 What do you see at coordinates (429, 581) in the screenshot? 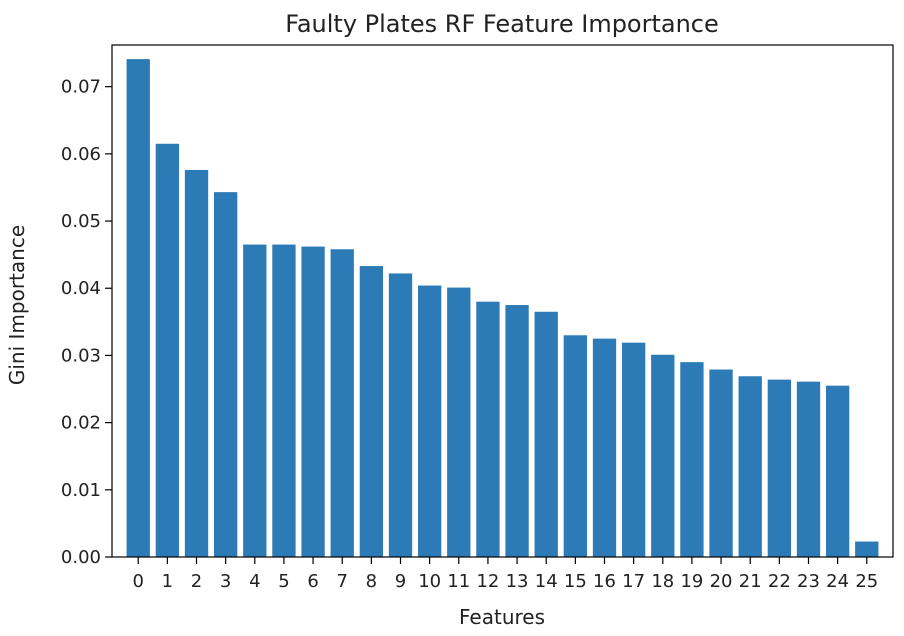
I see `x-tick-label: 10` at bounding box center [429, 581].